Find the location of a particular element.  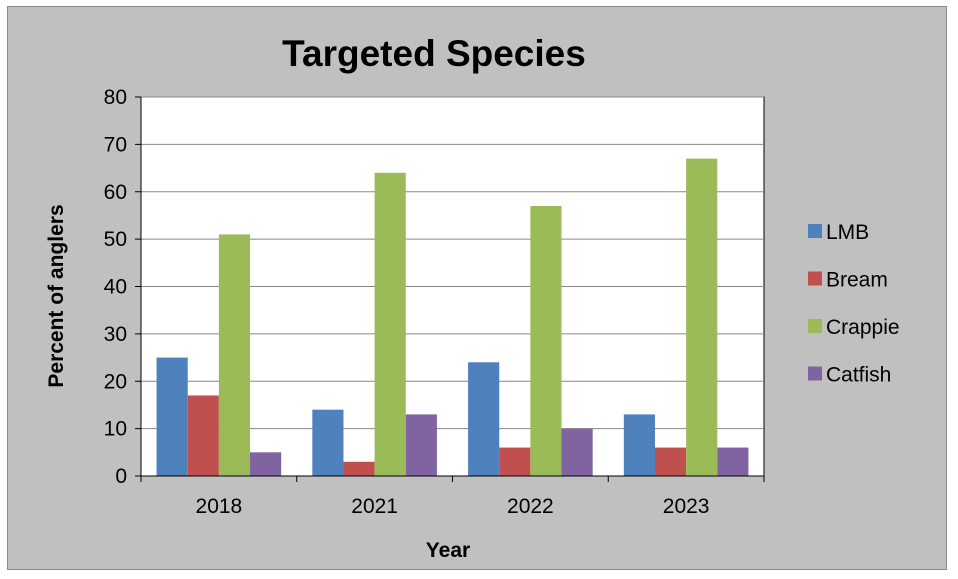

y-tick-label-50: 50 is located at coordinates (115, 239).